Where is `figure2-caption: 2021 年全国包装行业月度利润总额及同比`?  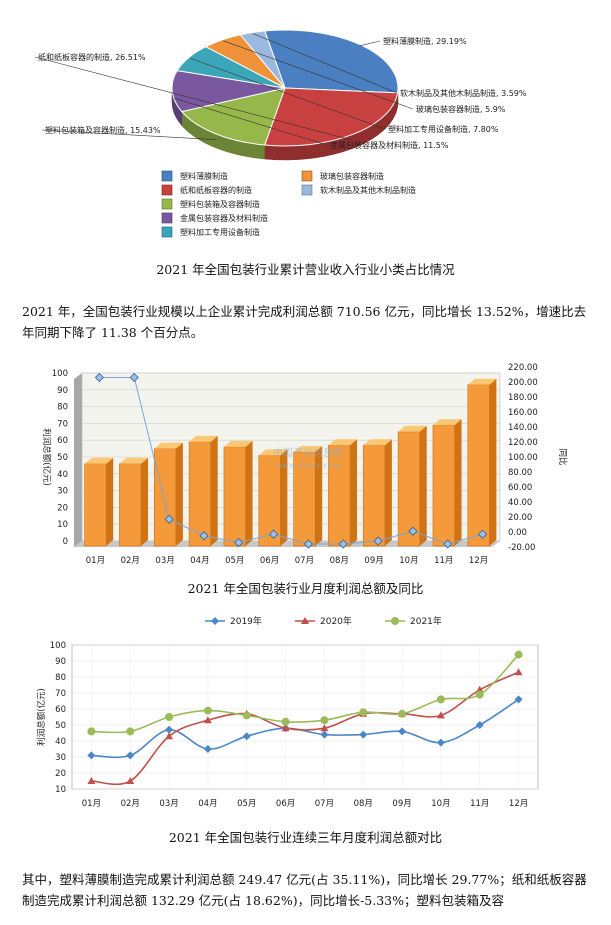
figure2-caption: 2021 年全国包装行业月度利润总额及同比 is located at coordinates (305, 588).